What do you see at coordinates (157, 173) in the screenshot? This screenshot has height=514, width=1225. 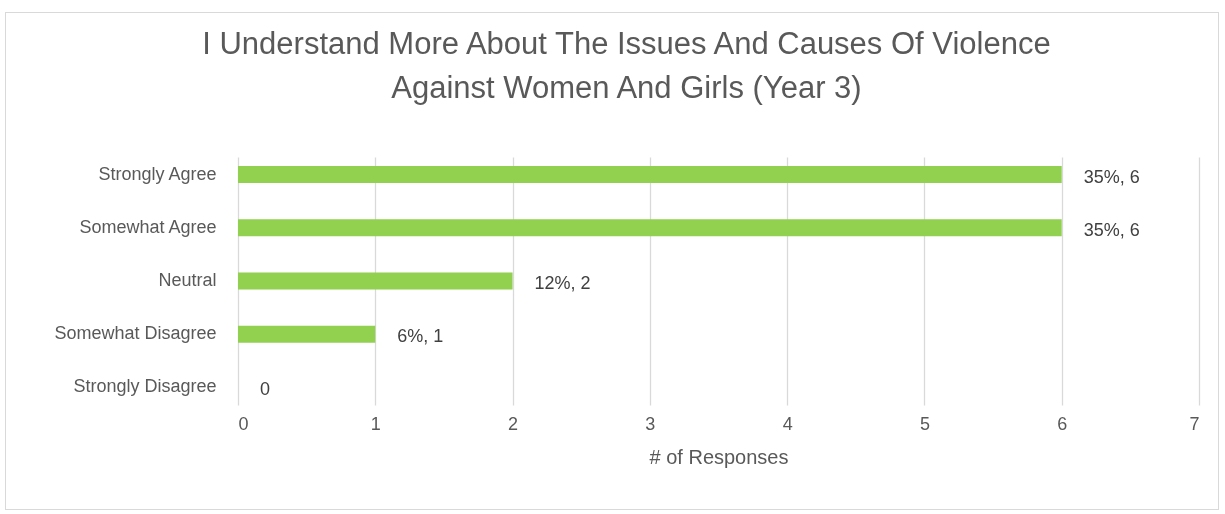 I see `y-tick-label: Strongly Agree` at bounding box center [157, 173].